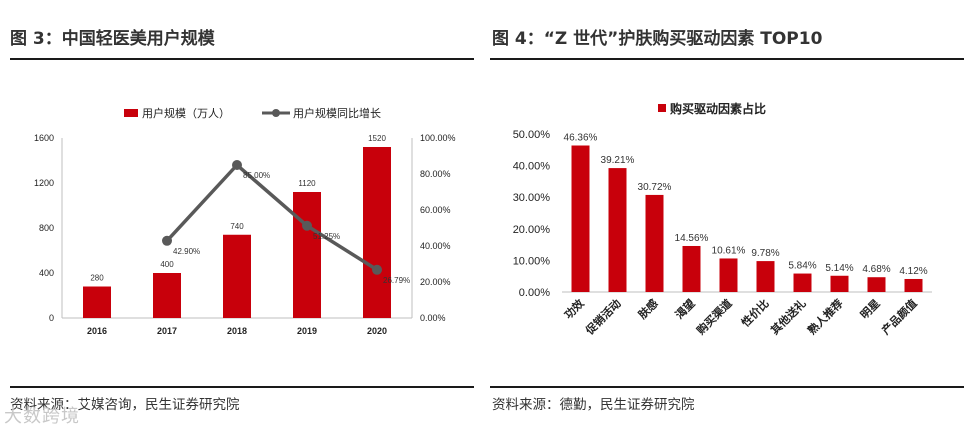 Image resolution: width=974 pixels, height=432 pixels. I want to click on right-y-tick-label: 80.00%, so click(435, 174).